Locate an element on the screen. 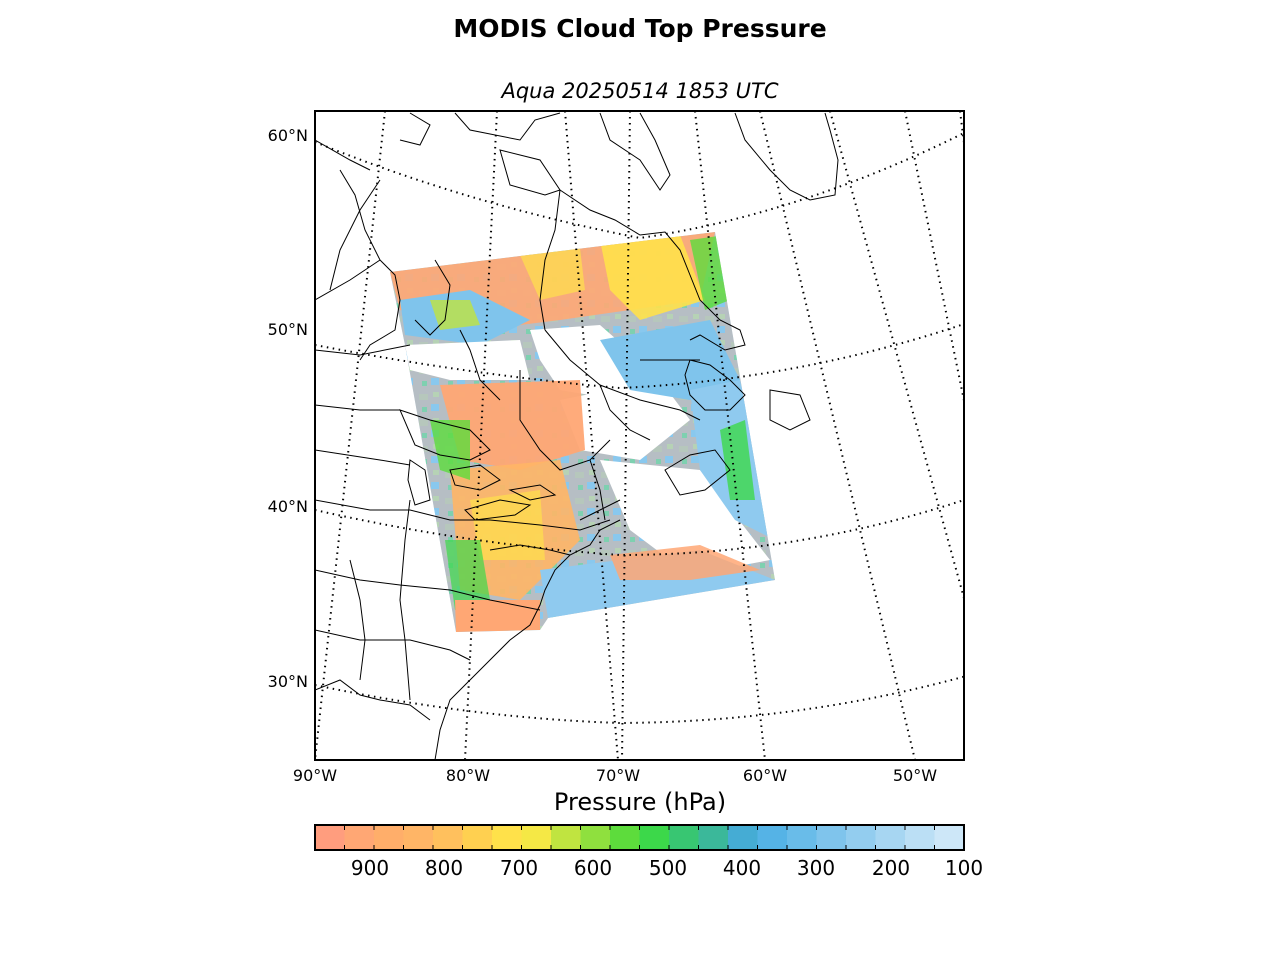 This screenshot has height=960, width=1280. colorbar-tick-600: 600 is located at coordinates (593, 868).